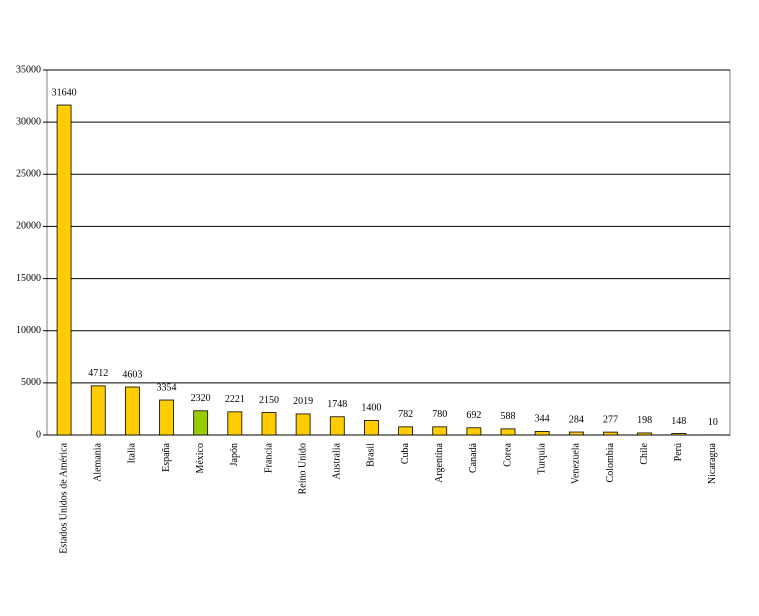  What do you see at coordinates (63, 497) in the screenshot?
I see `x-tick-label: Estados Unidos de América` at bounding box center [63, 497].